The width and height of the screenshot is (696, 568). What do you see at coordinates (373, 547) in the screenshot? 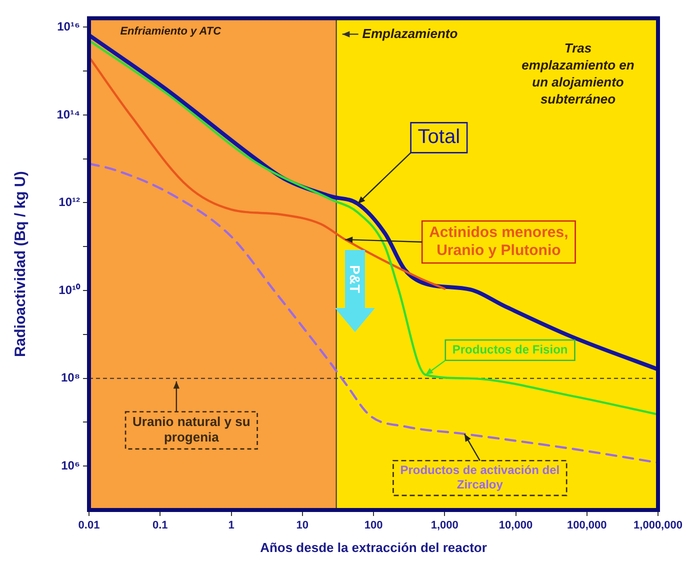
I see `x-axis-title: Años desde la extracción del reactor` at bounding box center [373, 547].